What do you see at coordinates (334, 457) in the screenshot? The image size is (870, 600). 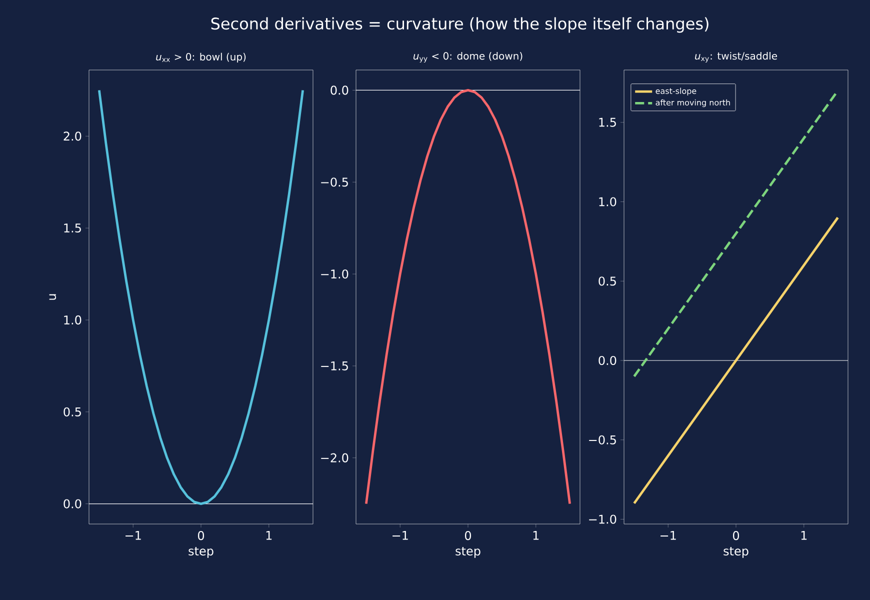 I see `y-tick-label: −2.0` at bounding box center [334, 457].